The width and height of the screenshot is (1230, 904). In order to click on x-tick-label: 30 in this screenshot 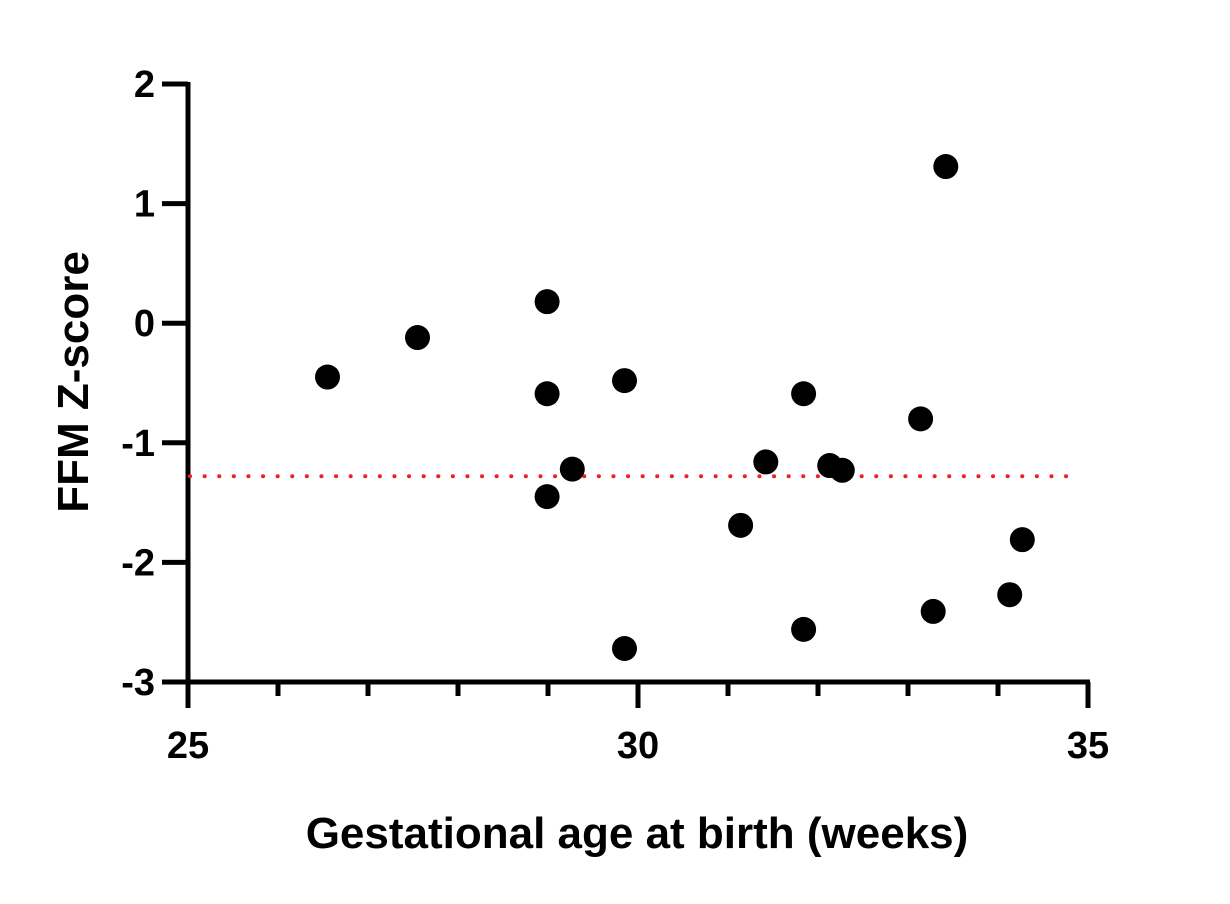, I will do `click(638, 746)`.